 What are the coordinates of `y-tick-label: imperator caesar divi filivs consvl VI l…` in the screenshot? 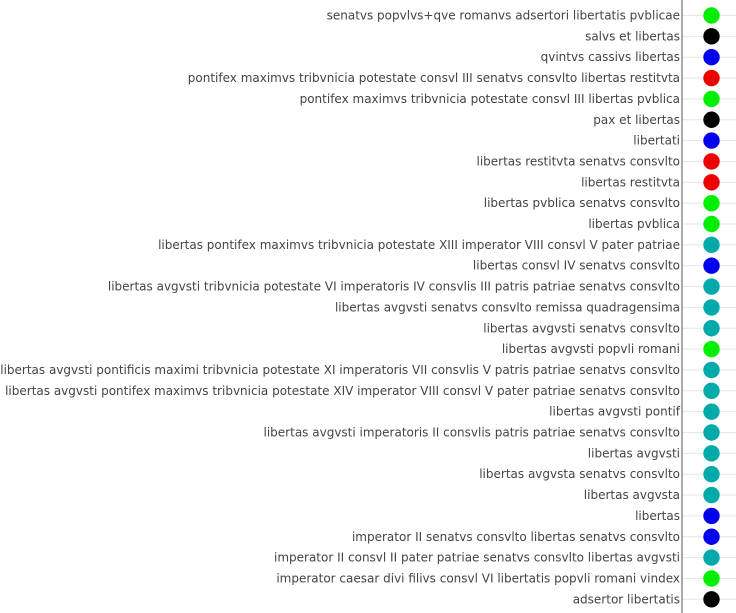 It's located at (478, 578).